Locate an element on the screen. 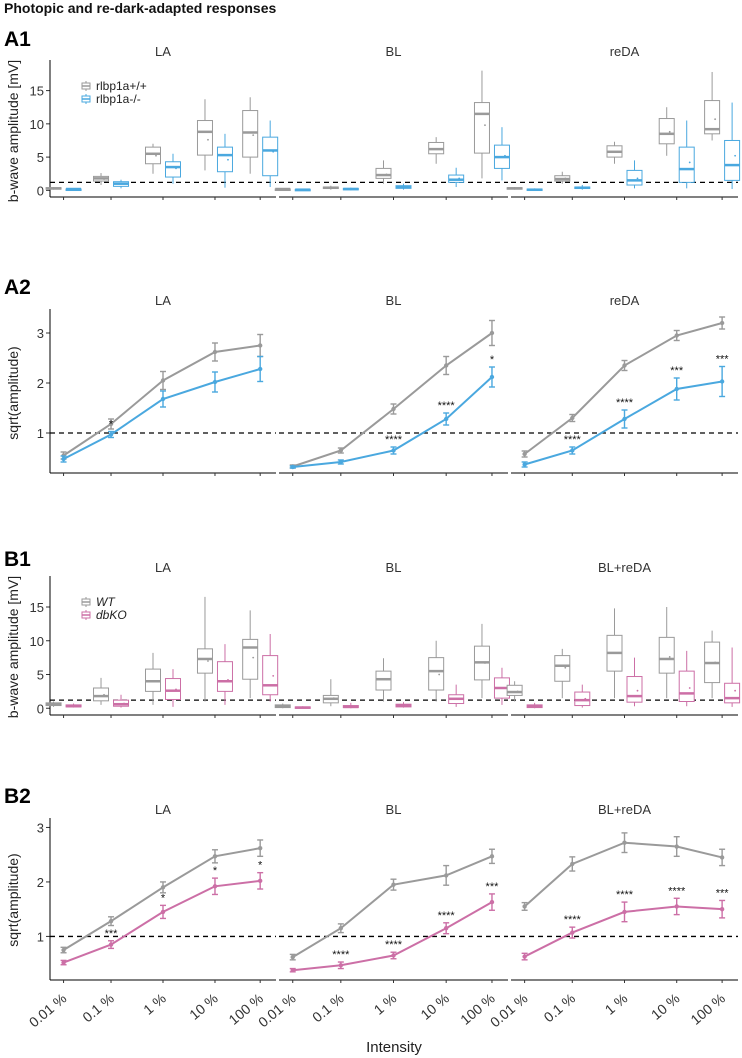  facet-A1-2: reDA is located at coordinates (623, 122).